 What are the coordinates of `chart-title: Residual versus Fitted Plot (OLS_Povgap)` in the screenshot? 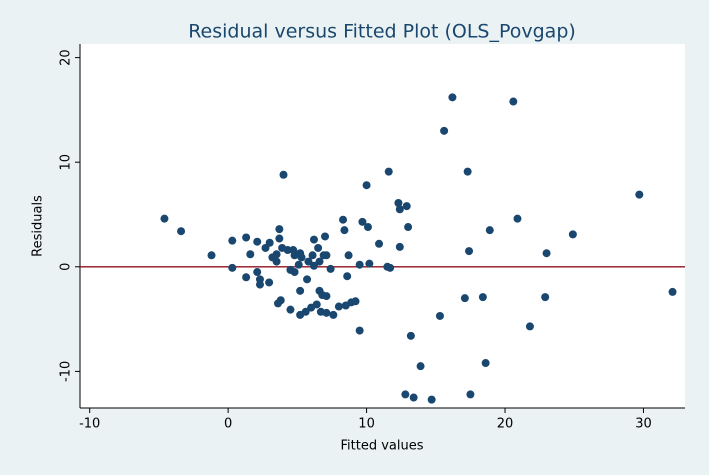 It's located at (382, 32).